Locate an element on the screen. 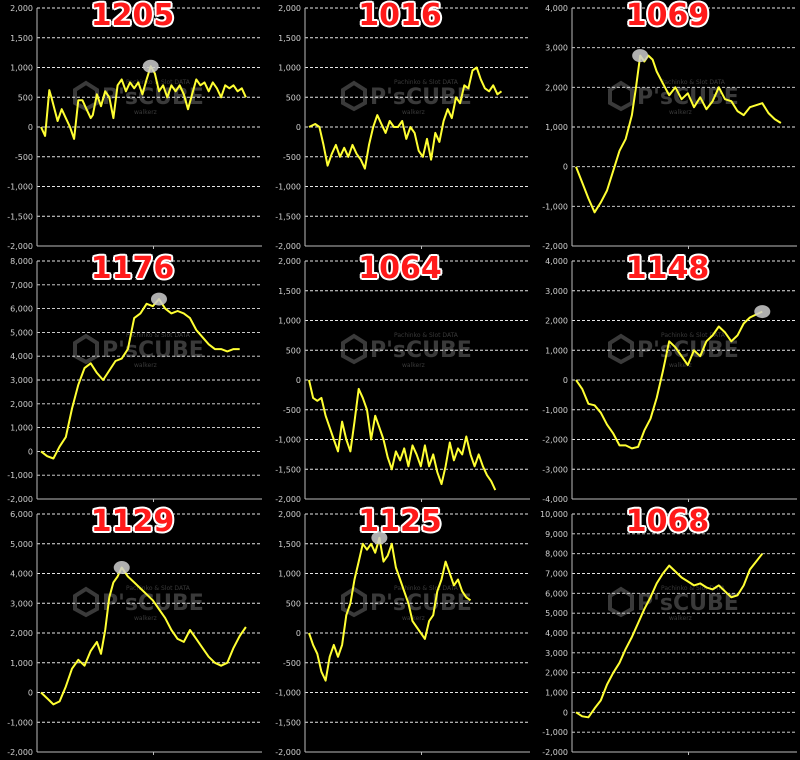 The height and width of the screenshot is (760, 800). y-tick-label: 10,000 is located at coordinates (554, 514).